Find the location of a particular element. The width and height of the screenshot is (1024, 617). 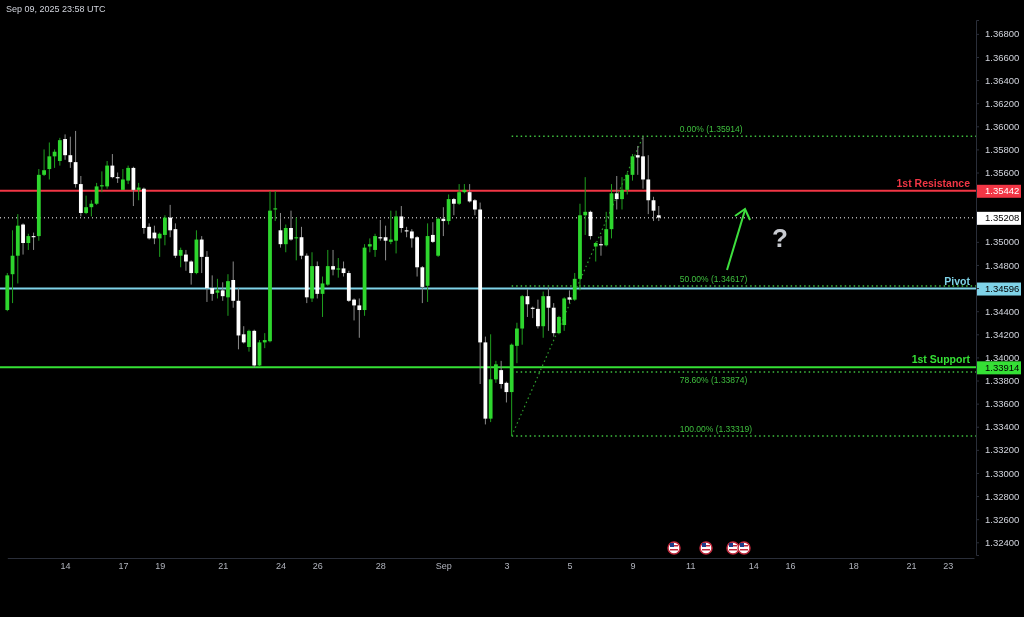

y-tick-label: 1.33000 is located at coordinates (1002, 473).